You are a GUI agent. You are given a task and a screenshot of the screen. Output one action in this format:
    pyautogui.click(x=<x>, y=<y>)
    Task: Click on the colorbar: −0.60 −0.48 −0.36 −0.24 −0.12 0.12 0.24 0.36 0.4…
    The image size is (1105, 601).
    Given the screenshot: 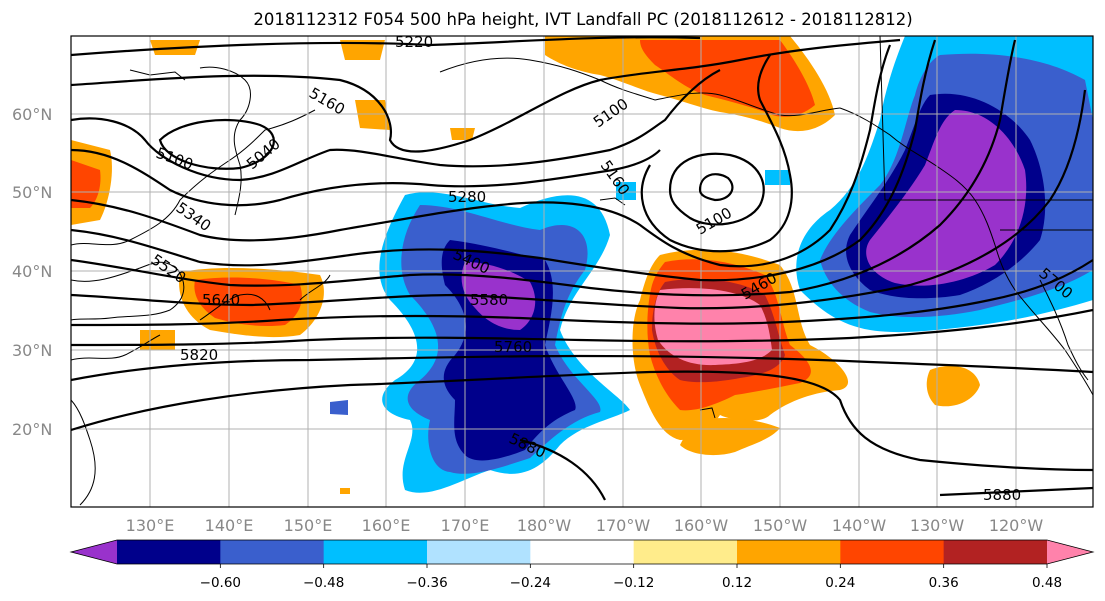 What is the action you would take?
    pyautogui.click(x=582, y=565)
    